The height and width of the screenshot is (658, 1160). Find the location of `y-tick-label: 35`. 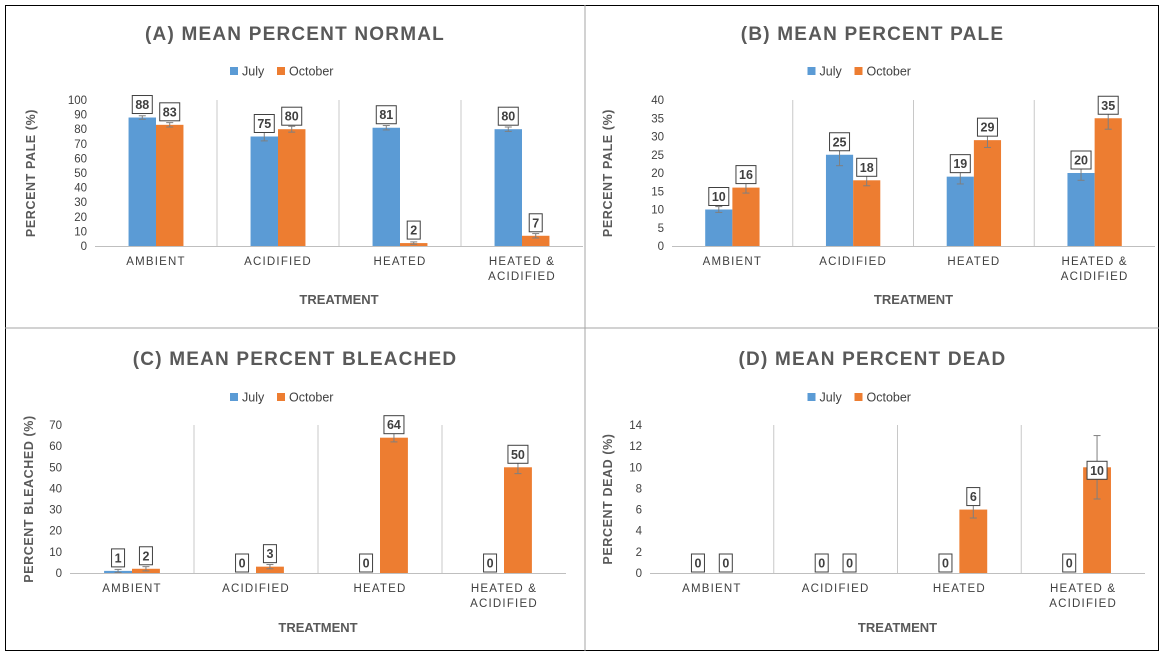

y-tick-label: 35 is located at coordinates (657, 119).